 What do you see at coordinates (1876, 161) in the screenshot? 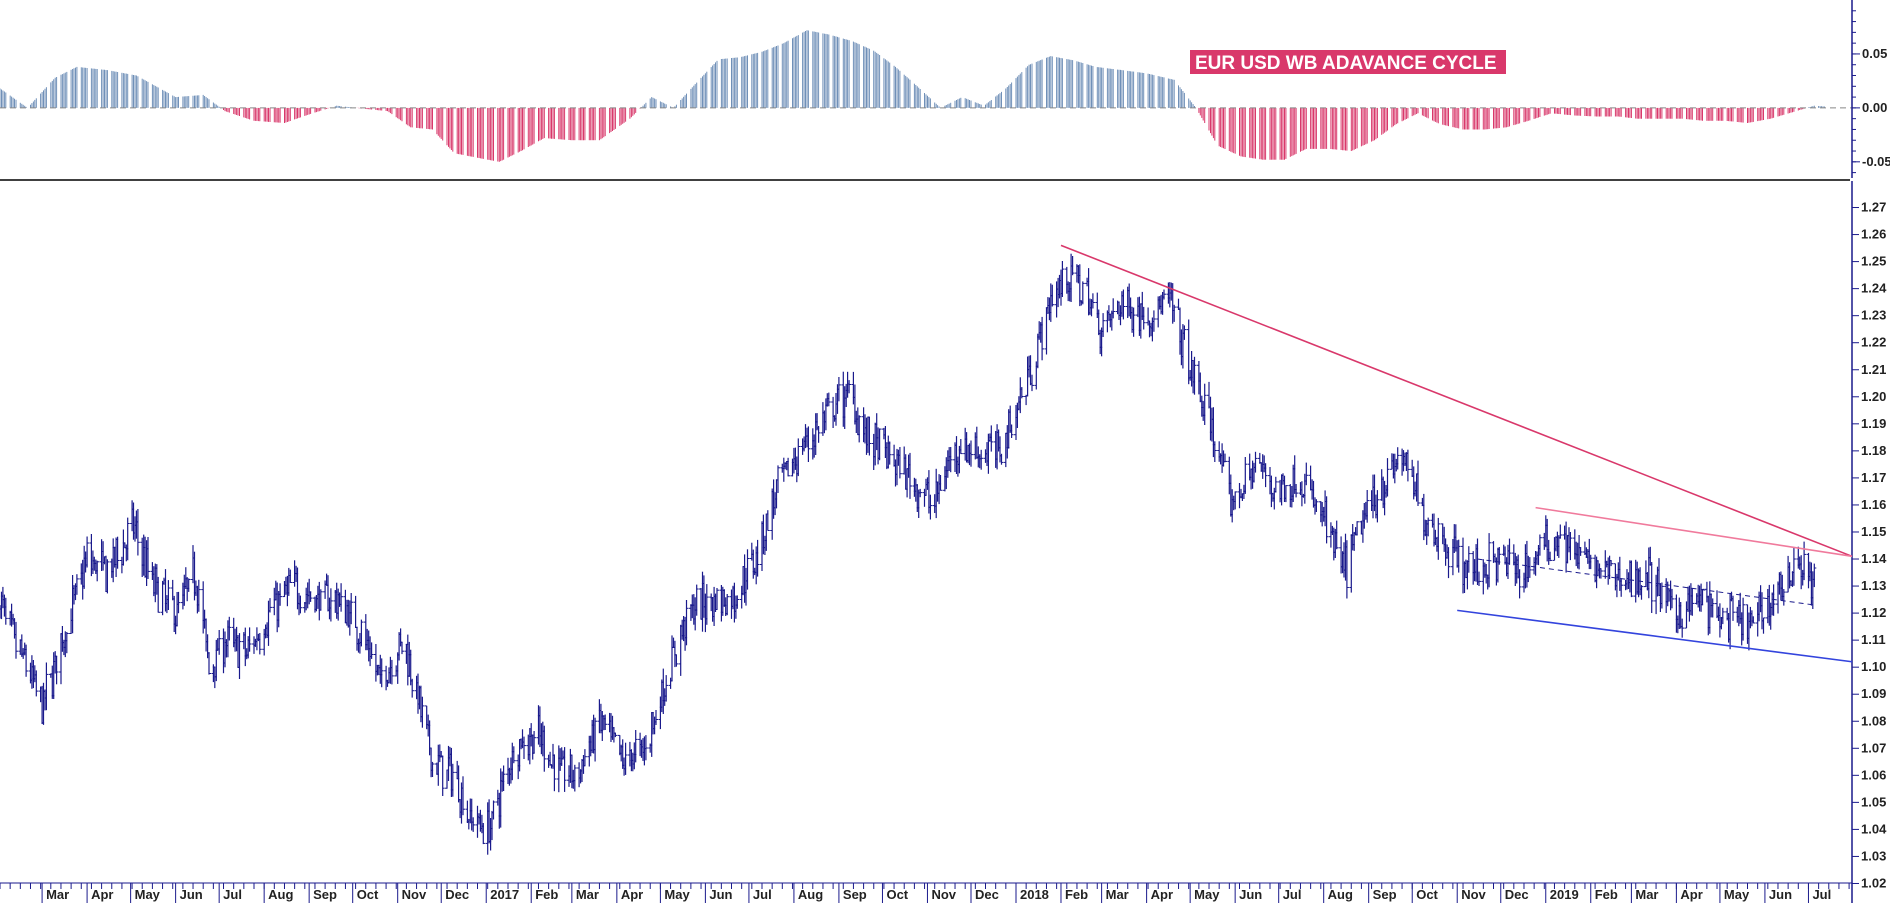
I see `oscillator-tick-label: -0.05` at bounding box center [1876, 161].